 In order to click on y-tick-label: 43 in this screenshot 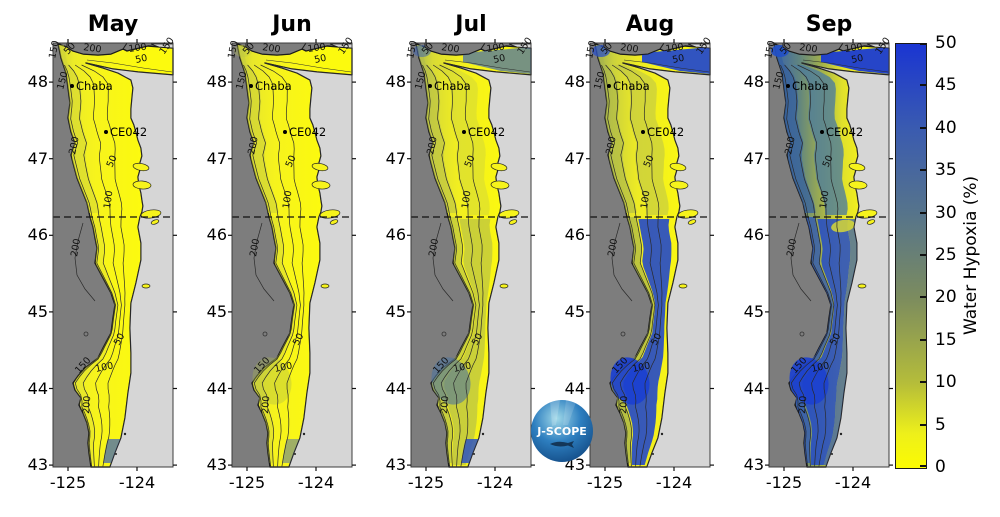, I will do `click(216, 465)`.